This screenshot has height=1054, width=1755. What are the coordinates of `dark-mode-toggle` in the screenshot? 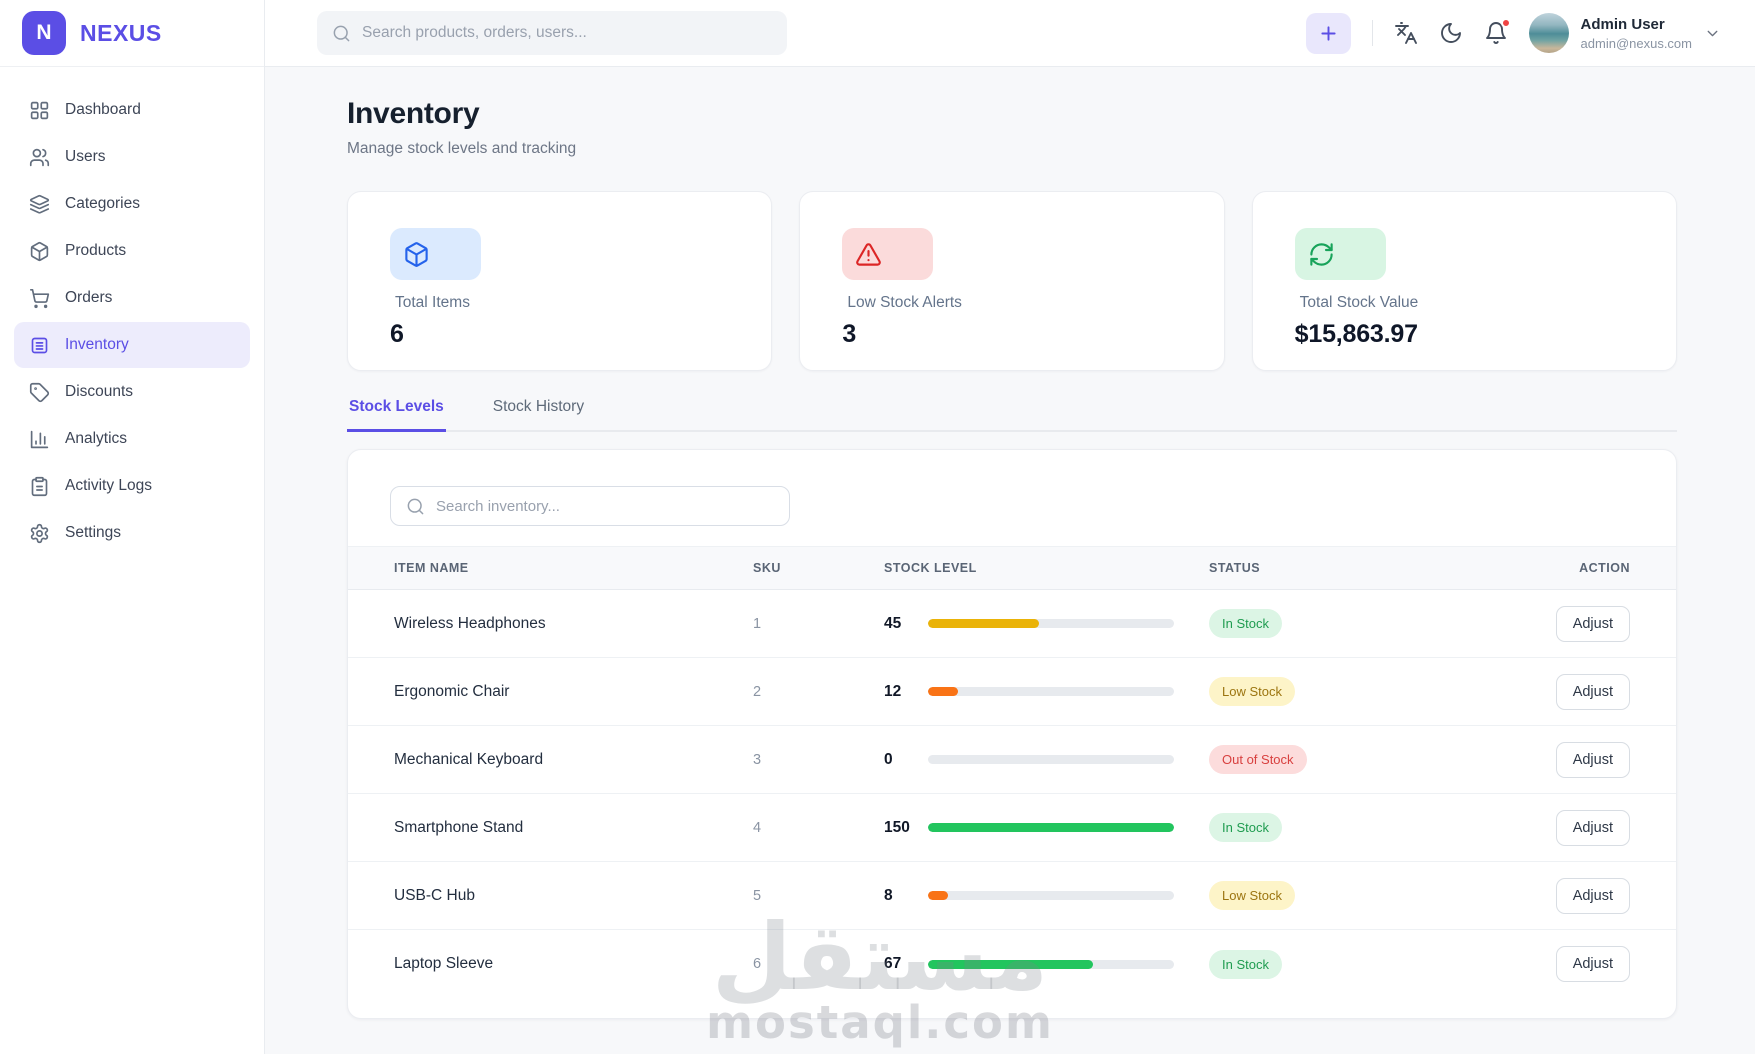 It's located at (1451, 33).